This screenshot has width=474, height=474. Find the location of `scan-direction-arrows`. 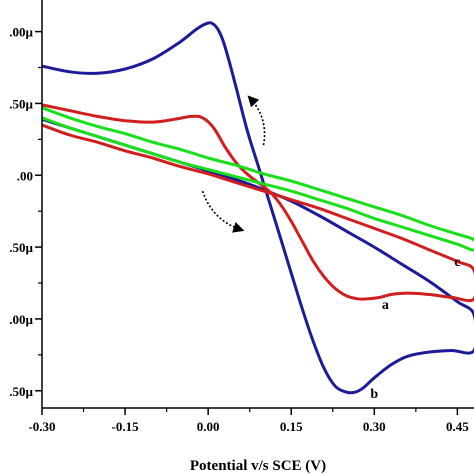

scan-direction-arrows is located at coordinates (233, 164).